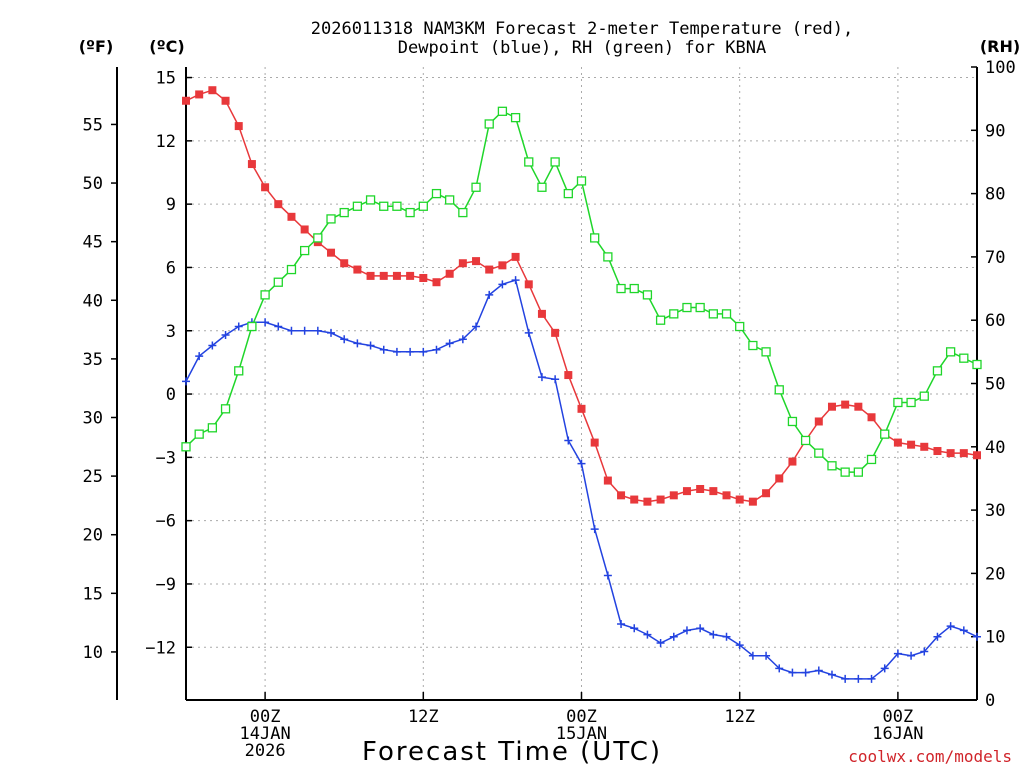 The image size is (1024, 768). Describe the element at coordinates (581, 734) in the screenshot. I see `x-tick-label-2-2: 15JAN` at that location.